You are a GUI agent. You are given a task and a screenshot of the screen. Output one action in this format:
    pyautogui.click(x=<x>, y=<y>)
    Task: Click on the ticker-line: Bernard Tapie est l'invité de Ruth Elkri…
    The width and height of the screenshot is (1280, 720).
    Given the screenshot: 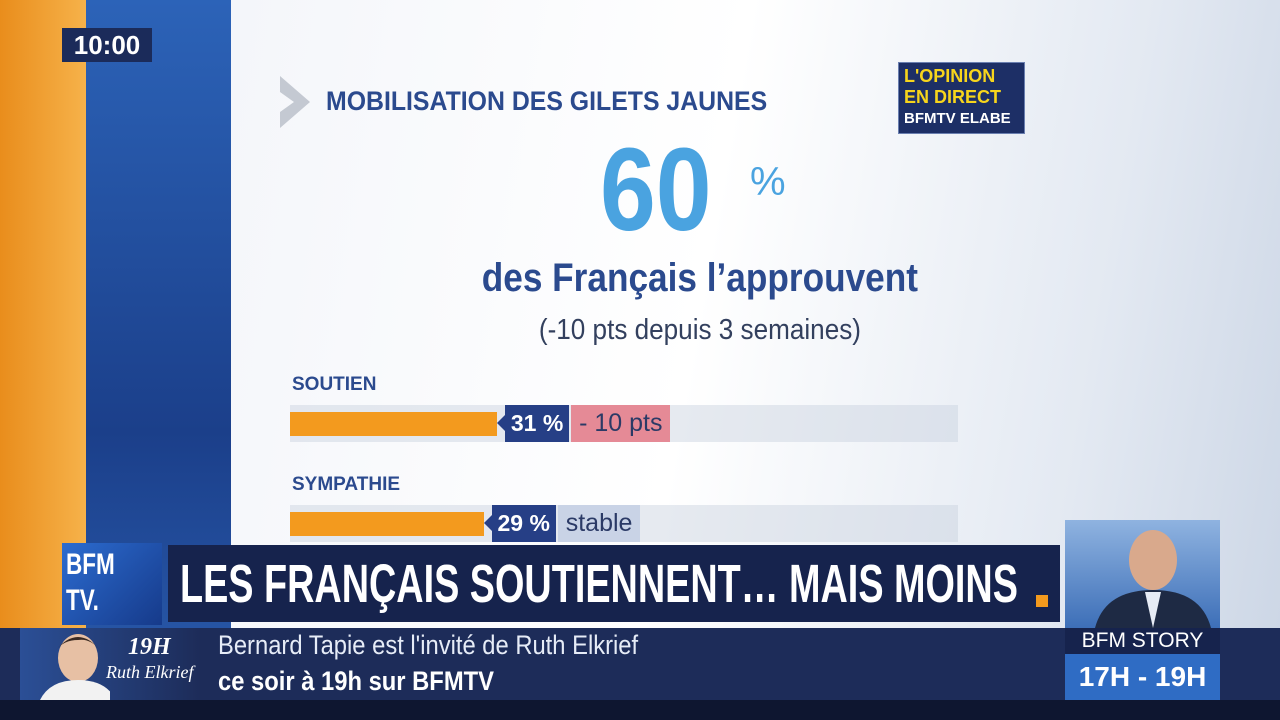 What is the action you would take?
    pyautogui.click(x=456, y=645)
    